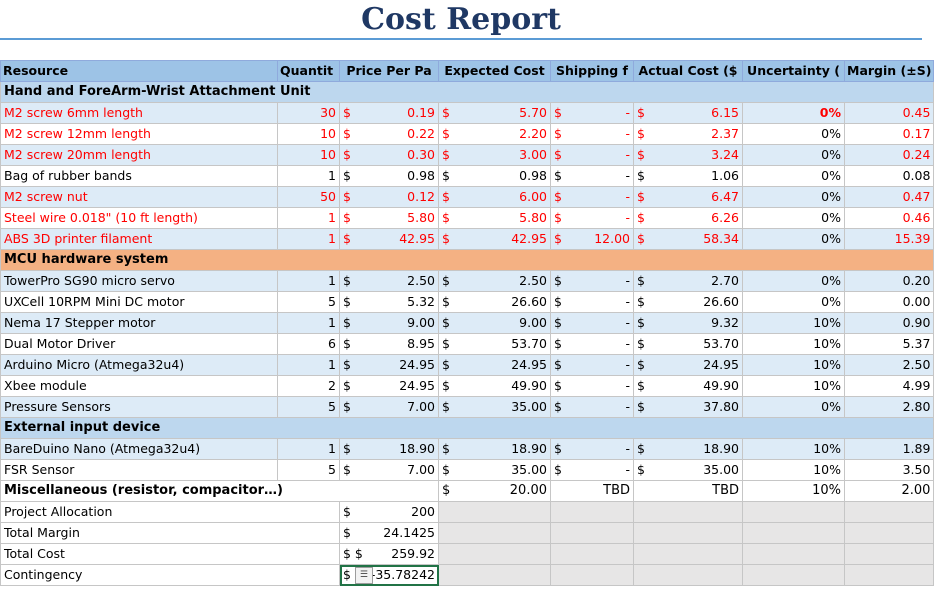 Image resolution: width=940 pixels, height=591 pixels. What do you see at coordinates (889, 71) in the screenshot?
I see `header-margin: Margin (±S)` at bounding box center [889, 71].